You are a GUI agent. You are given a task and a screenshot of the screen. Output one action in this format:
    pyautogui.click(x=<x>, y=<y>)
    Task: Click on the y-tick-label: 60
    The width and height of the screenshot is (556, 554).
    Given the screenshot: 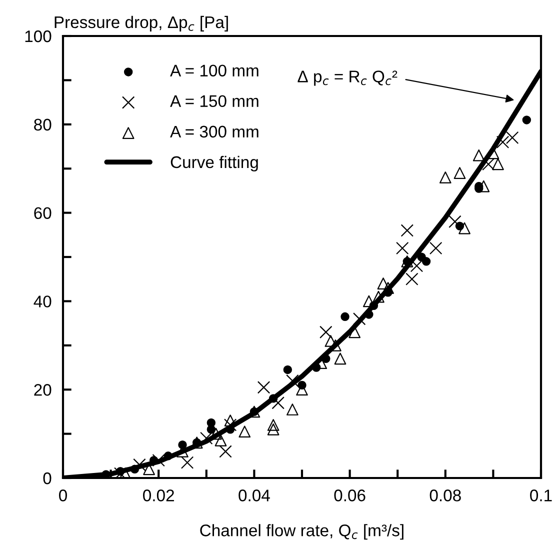 What is the action you would take?
    pyautogui.click(x=43, y=213)
    